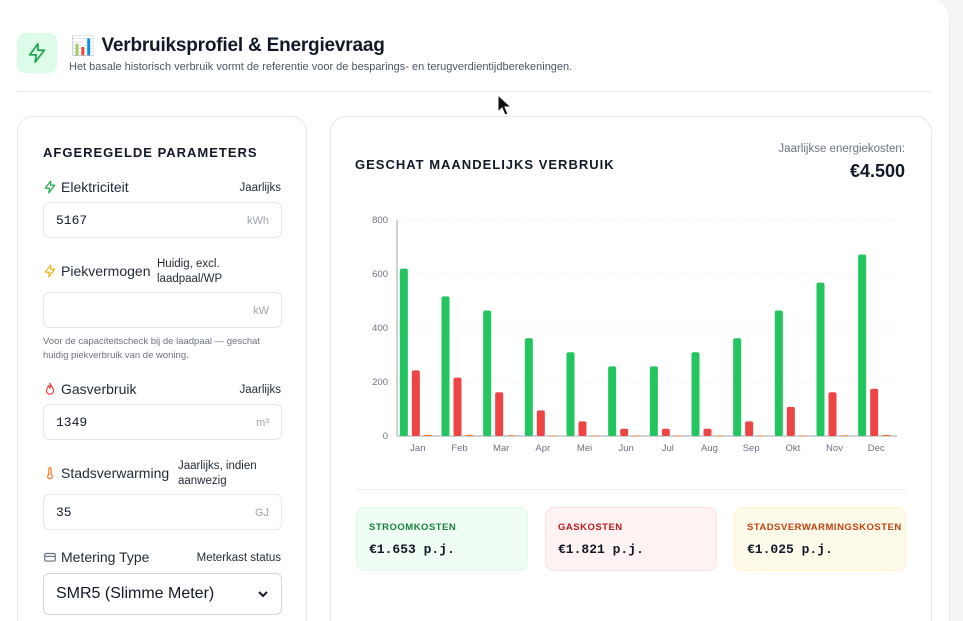  Describe the element at coordinates (751, 448) in the screenshot. I see `x-tick-label: Sep` at that location.